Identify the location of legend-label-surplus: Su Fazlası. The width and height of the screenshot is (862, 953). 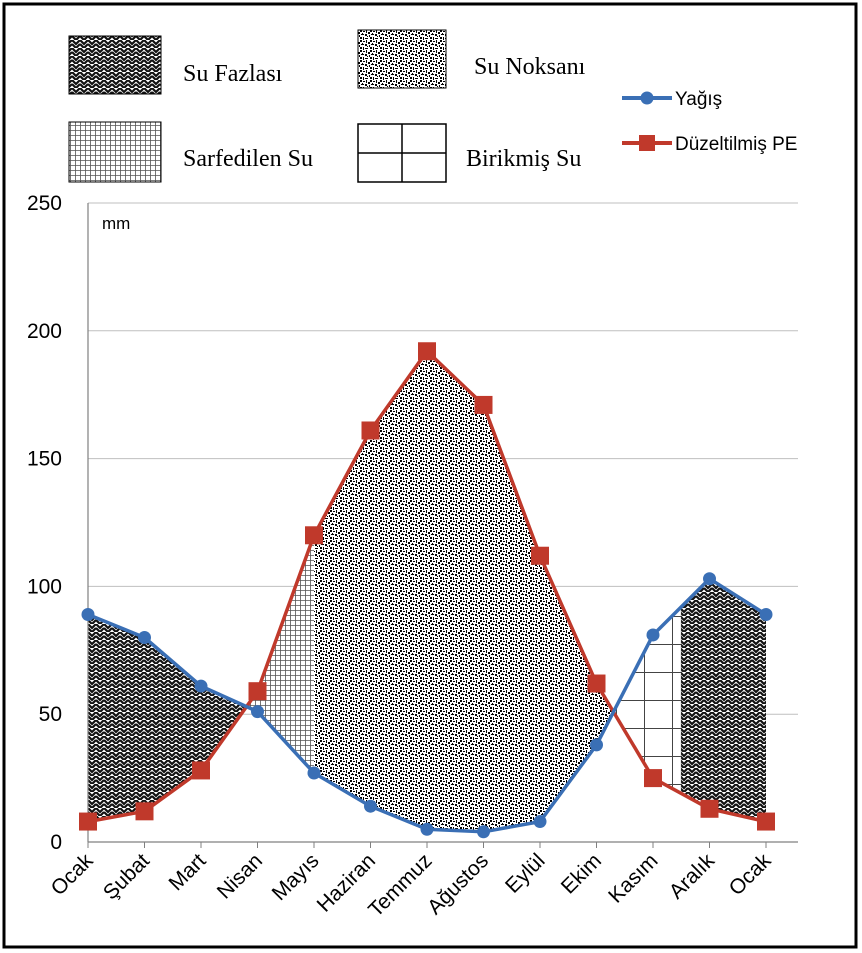
(233, 74).